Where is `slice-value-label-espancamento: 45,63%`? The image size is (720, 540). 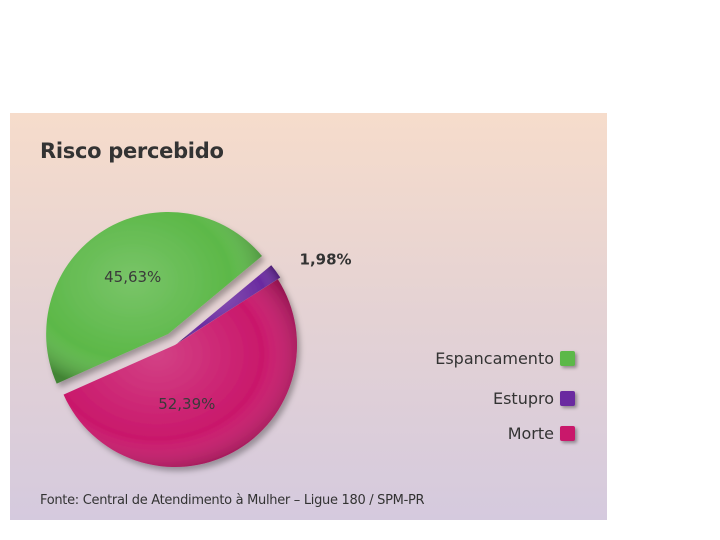 slice-value-label-espancamento: 45,63% is located at coordinates (132, 277).